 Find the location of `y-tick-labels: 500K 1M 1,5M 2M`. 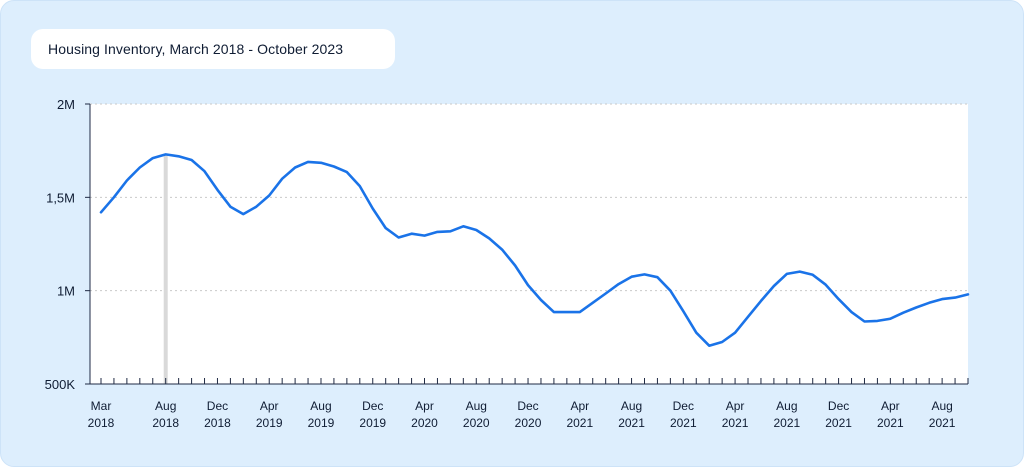

y-tick-labels: 500K 1M 1,5M 2M is located at coordinates (60, 244).